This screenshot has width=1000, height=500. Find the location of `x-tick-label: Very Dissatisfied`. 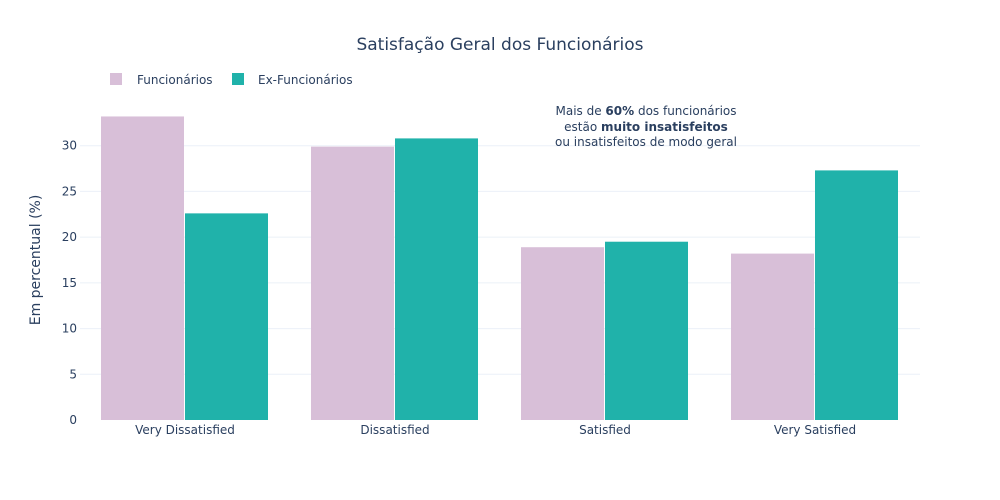

x-tick-label: Very Dissatisfied is located at coordinates (185, 430).